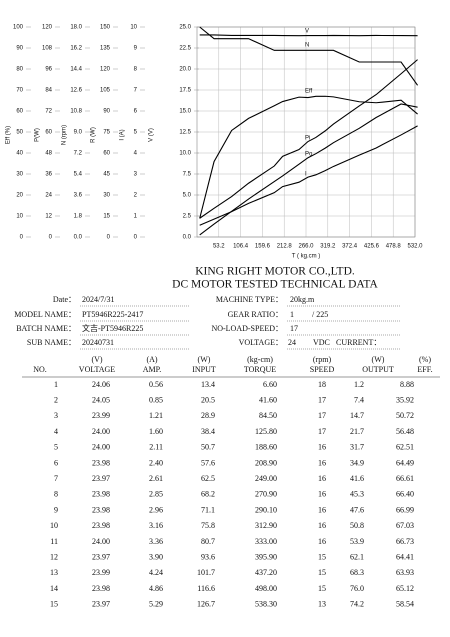 This screenshot has width=450, height=637. Describe the element at coordinates (136, 133) in the screenshot. I see `y-tick-label: 5` at that location.